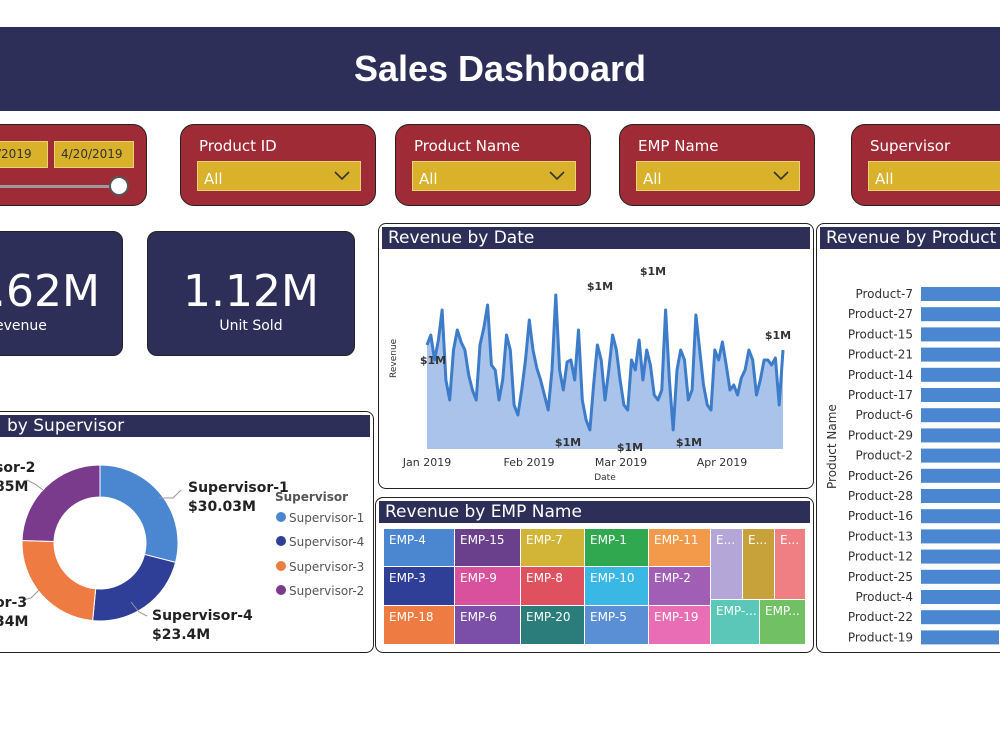 The height and width of the screenshot is (750, 1000). What do you see at coordinates (832, 446) in the screenshot?
I see `y-axis-label: Product Name` at bounding box center [832, 446].